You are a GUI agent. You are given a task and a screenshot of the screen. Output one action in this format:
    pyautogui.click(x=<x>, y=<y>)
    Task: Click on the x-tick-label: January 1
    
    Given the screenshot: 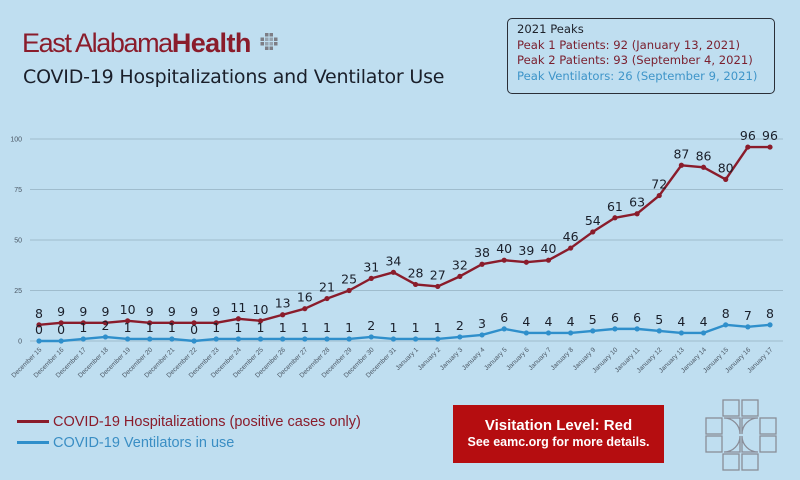 What is the action you would take?
    pyautogui.click(x=408, y=359)
    